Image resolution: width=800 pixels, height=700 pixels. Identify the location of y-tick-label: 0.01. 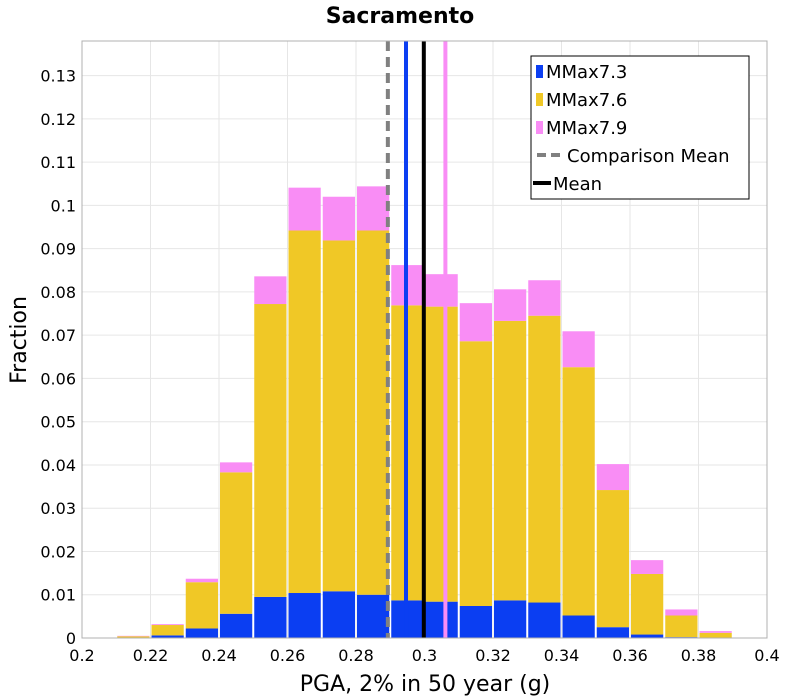
(58, 595).